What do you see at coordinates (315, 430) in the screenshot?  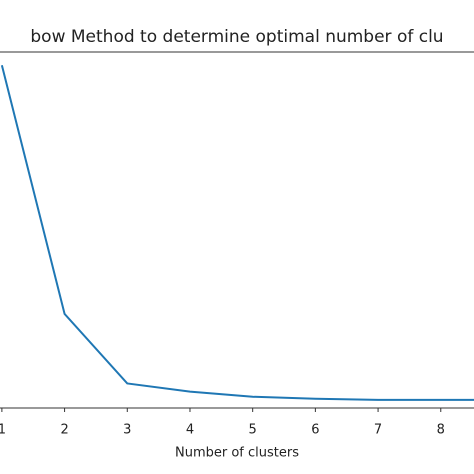 I see `x-tick-label: 6` at bounding box center [315, 430].